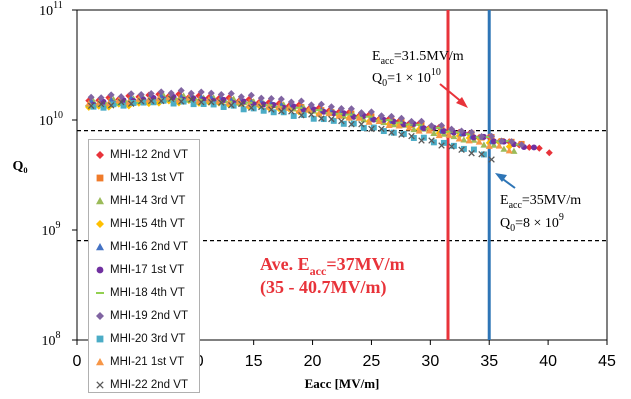 Image resolution: width=631 pixels, height=399 pixels. I want to click on x-axis-label: Eacc [MV/m], so click(342, 383).